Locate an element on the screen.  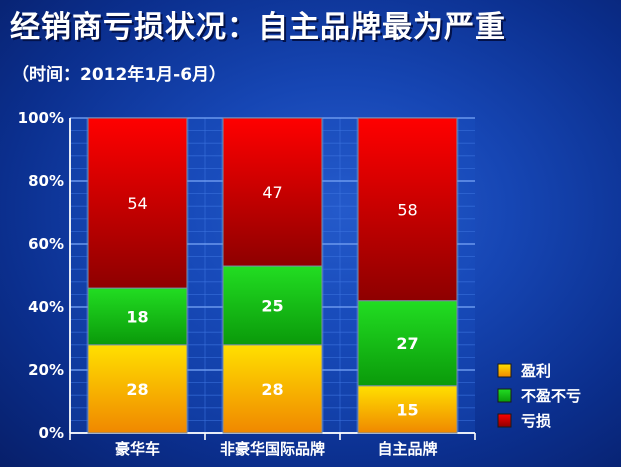
y-tick-label: 40% is located at coordinates (46, 307).